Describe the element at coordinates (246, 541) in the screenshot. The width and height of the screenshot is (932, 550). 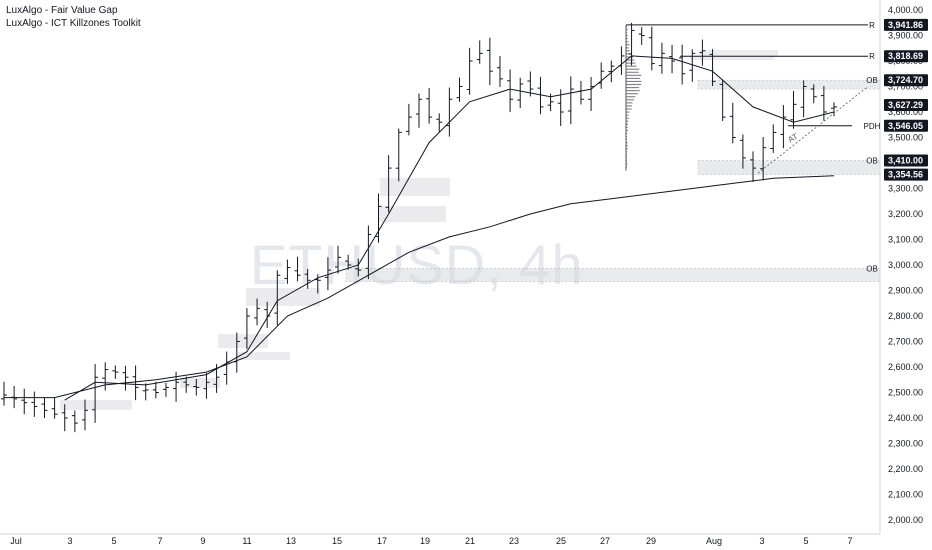
I see `time-axis-tick-label: 11` at that location.